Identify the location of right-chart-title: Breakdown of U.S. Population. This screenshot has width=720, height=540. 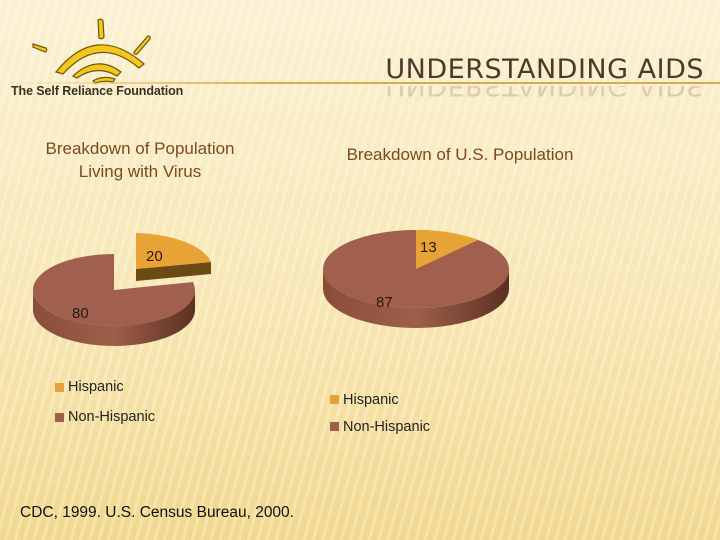
(460, 154).